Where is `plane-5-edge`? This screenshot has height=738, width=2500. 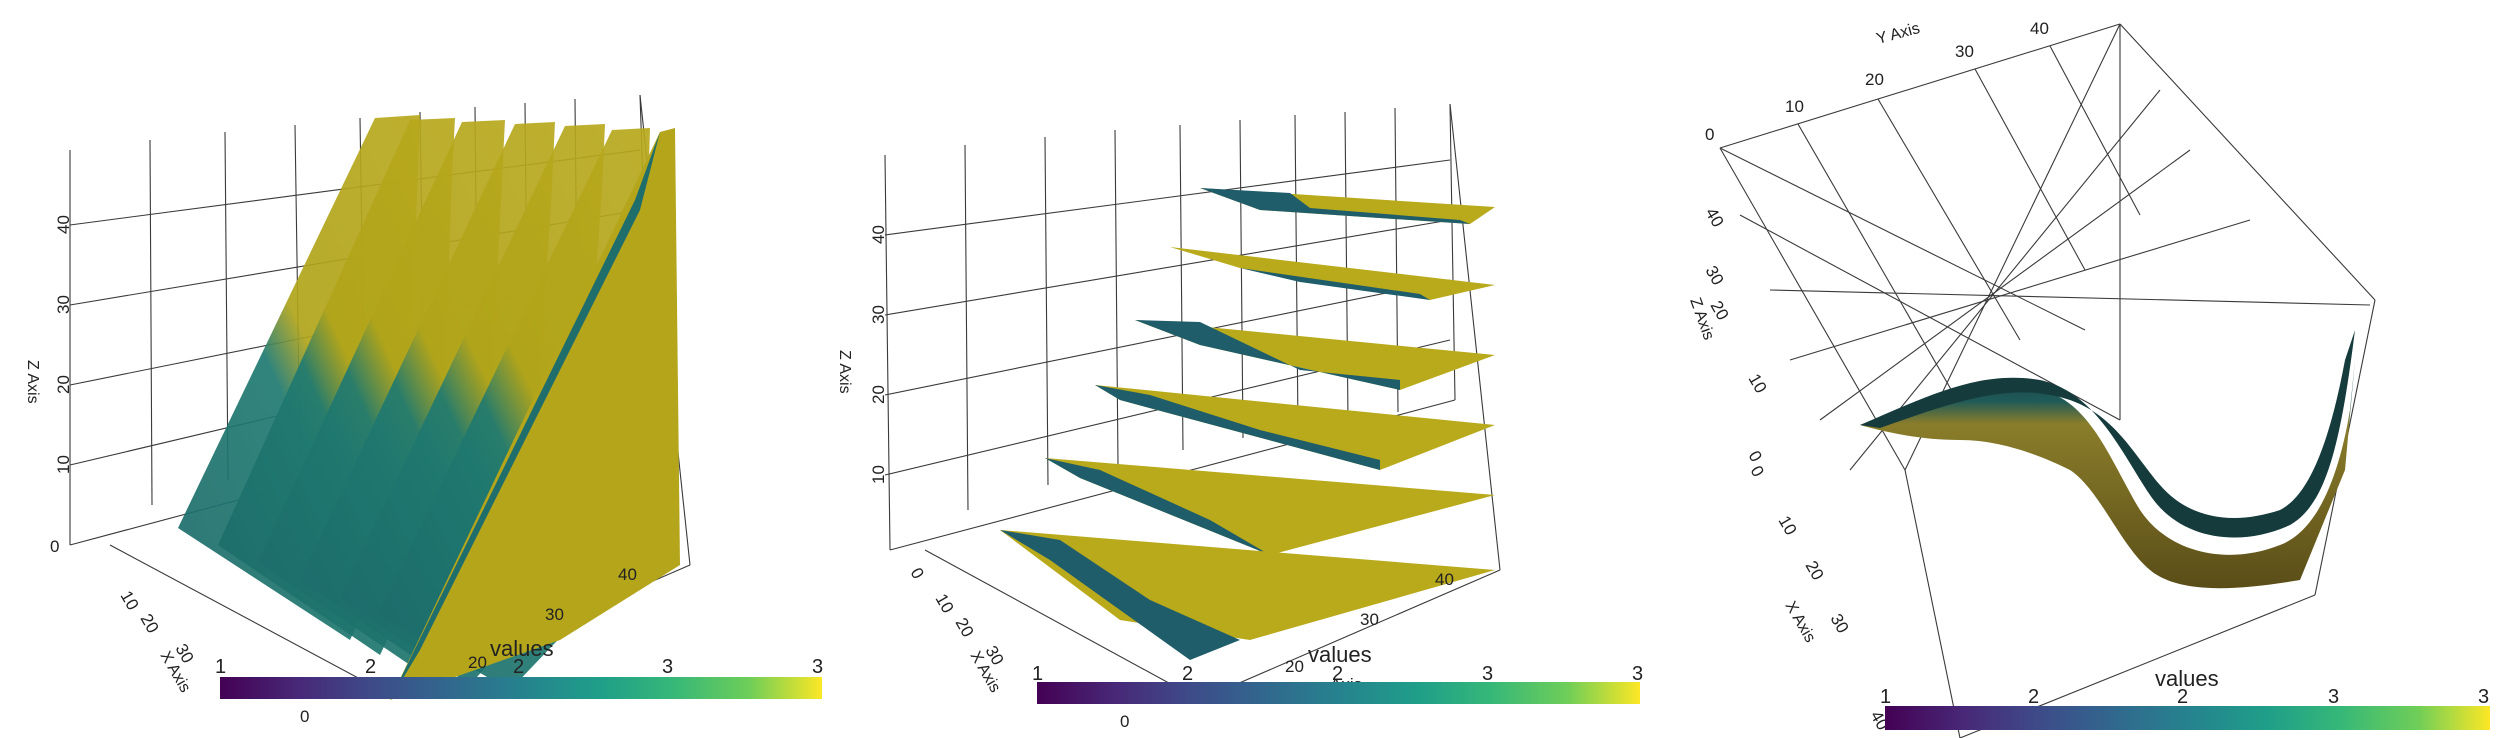 plane-5-edge is located at coordinates (1335, 284).